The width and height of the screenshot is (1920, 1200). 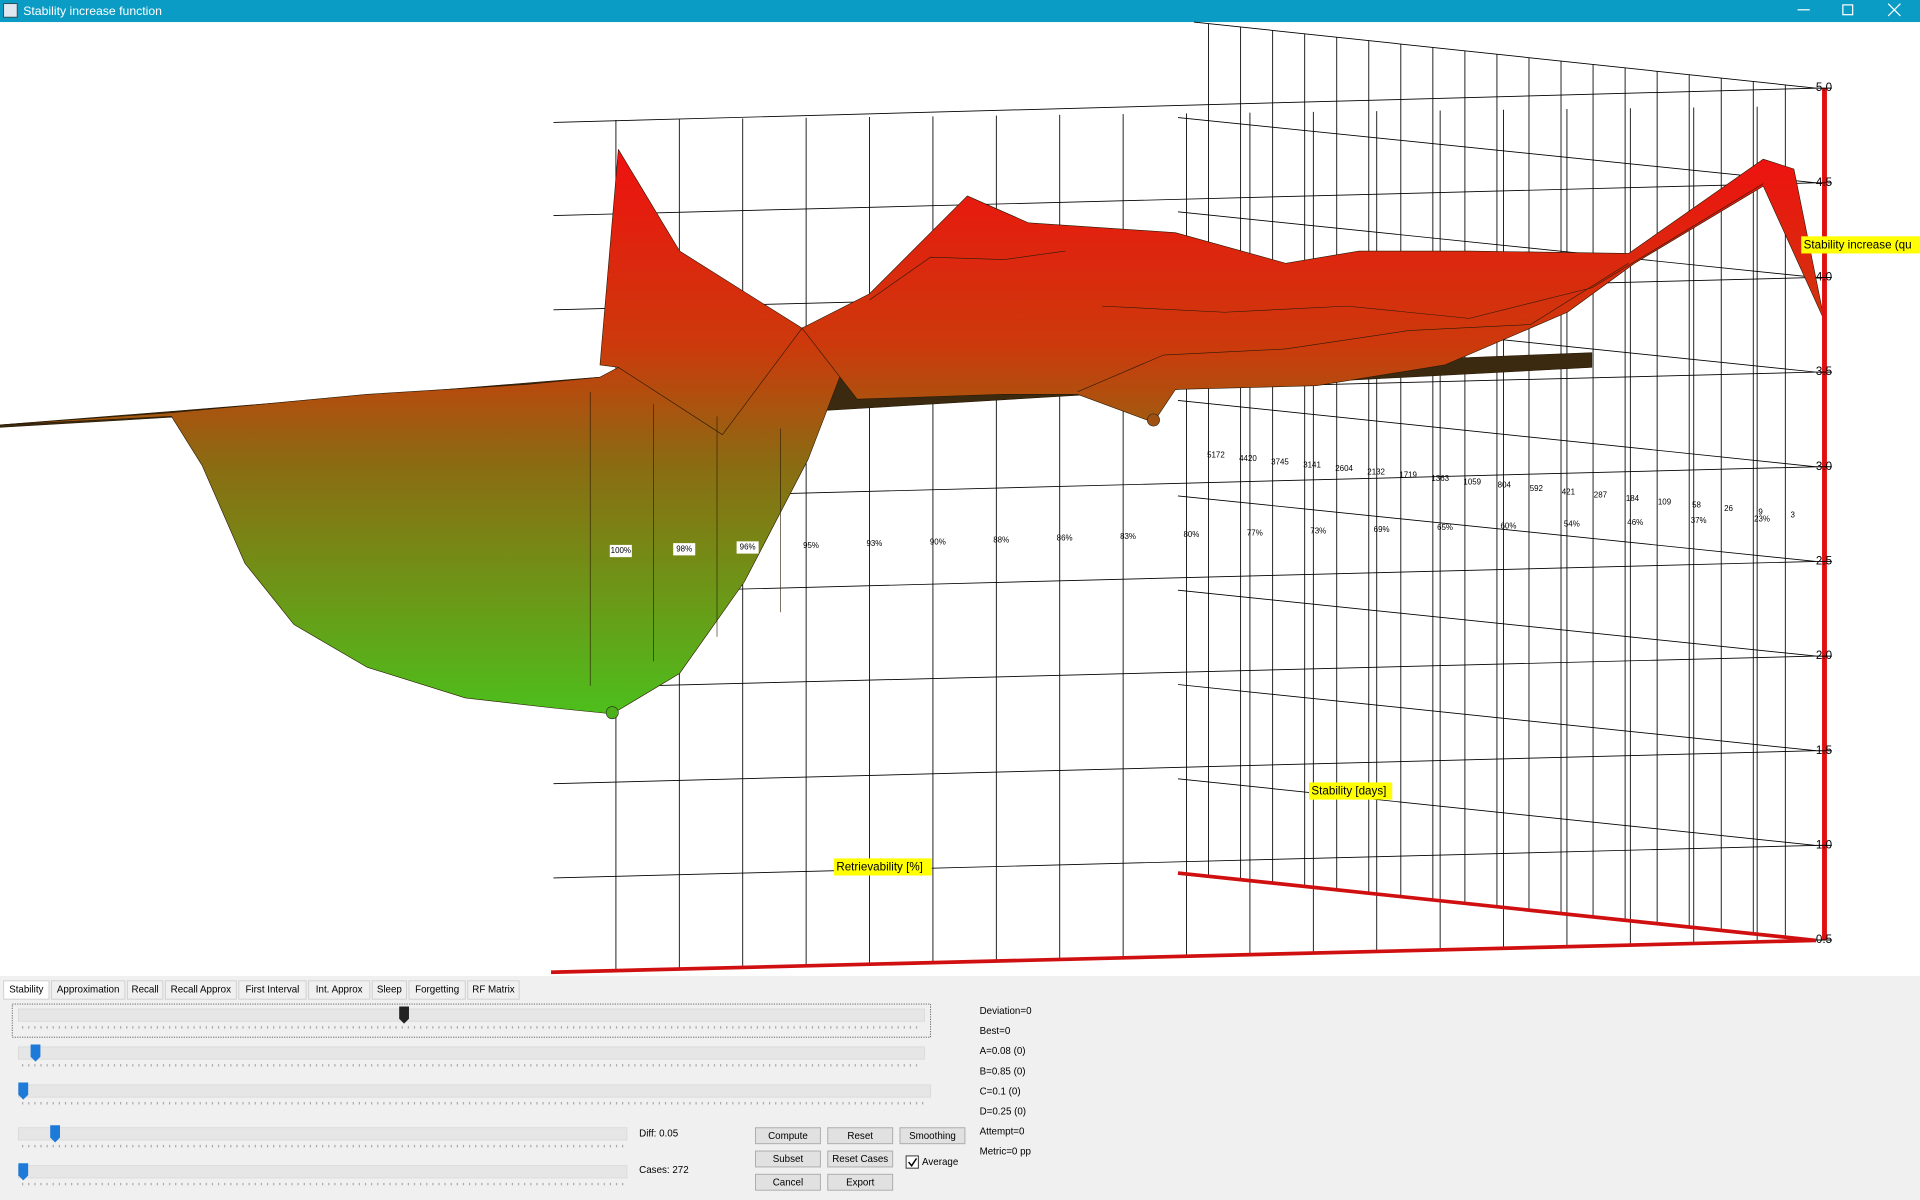 What do you see at coordinates (1006, 1152) in the screenshot?
I see `stat-line: Metric=0 pp` at bounding box center [1006, 1152].